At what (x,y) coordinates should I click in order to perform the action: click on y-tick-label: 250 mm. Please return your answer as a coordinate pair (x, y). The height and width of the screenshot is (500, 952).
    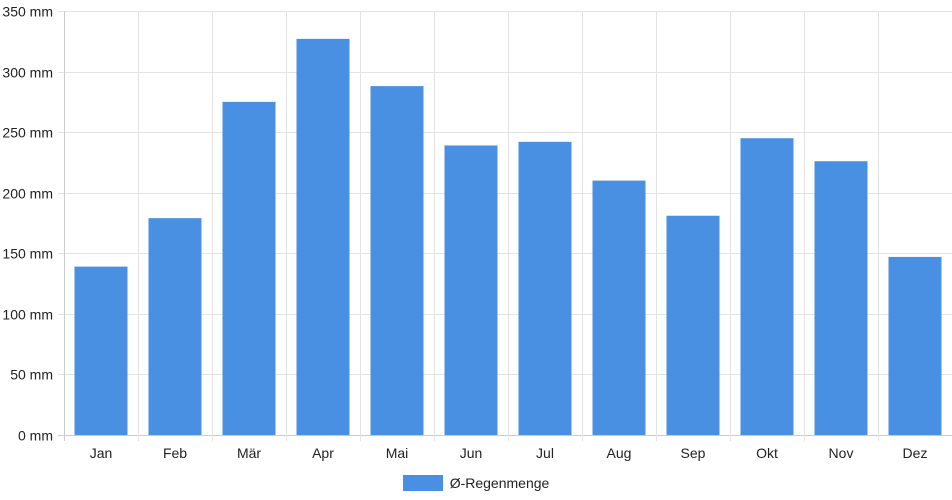
    Looking at the image, I should click on (27, 133).